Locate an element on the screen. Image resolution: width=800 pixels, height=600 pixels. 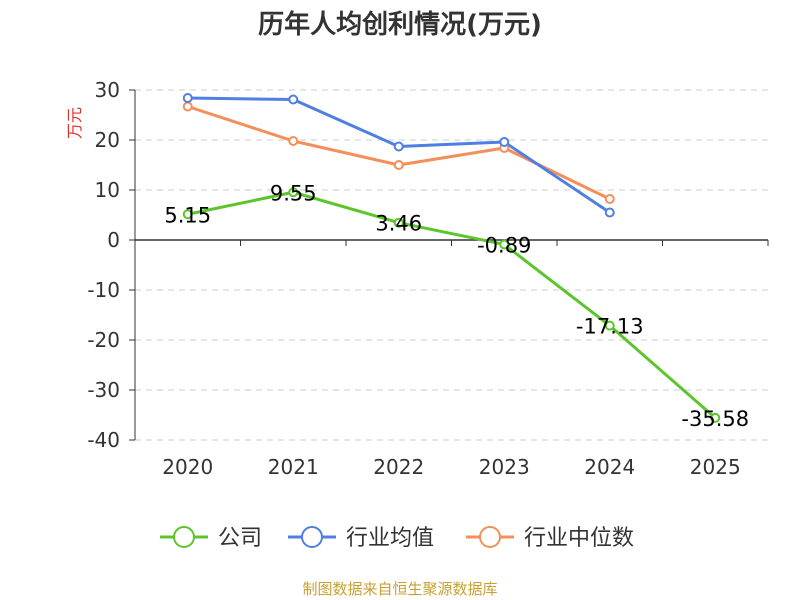
legend: 公司 行业均值 行业中位数 is located at coordinates (397, 538).